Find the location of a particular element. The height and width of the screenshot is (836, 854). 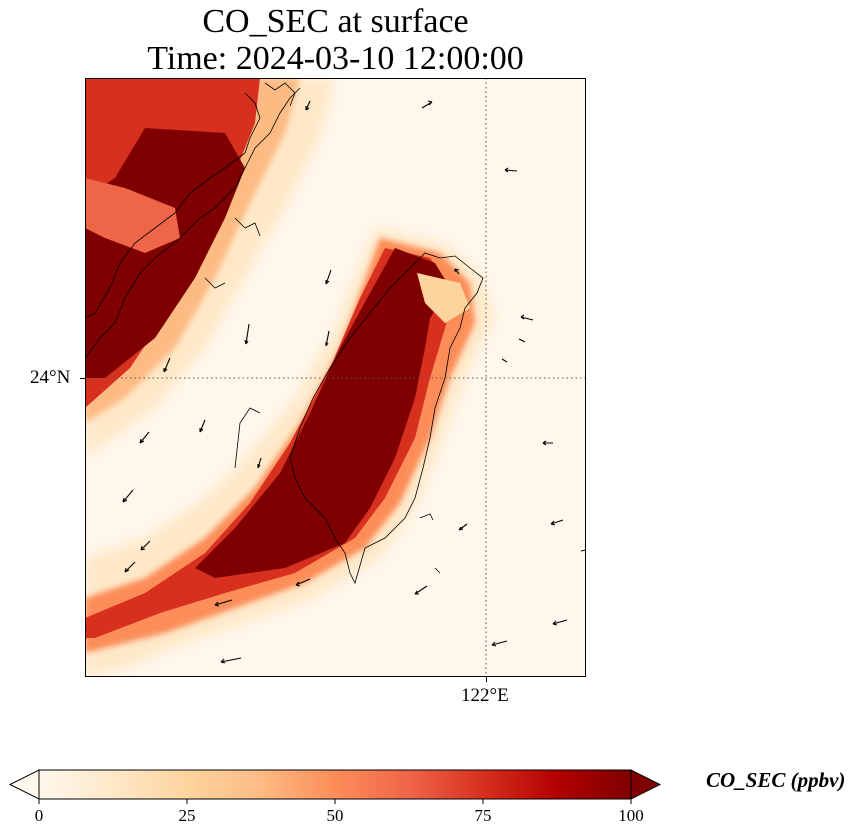

plot-subtitle: Time: 2024-03-10 12:00:00 is located at coordinates (335, 58).